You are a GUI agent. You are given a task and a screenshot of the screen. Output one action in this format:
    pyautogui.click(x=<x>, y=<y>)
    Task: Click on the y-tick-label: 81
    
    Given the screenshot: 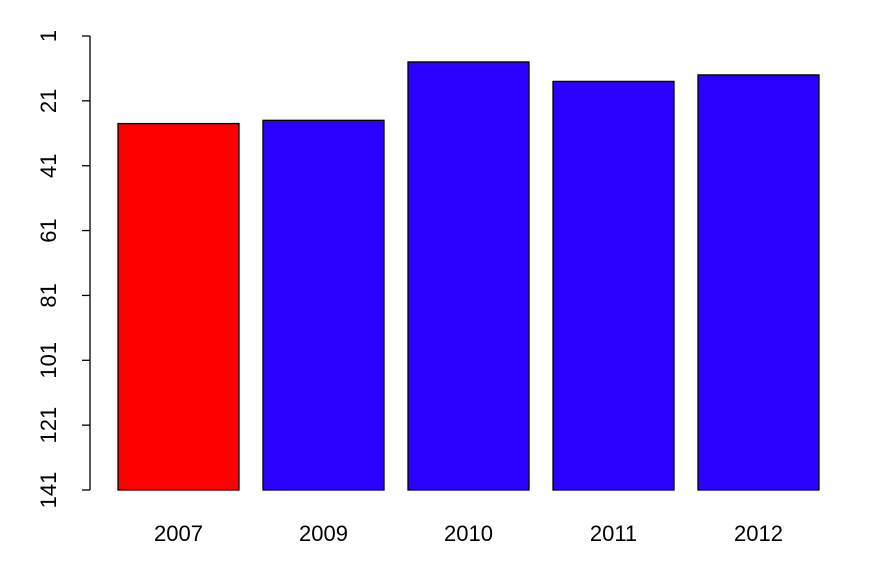 What is the action you would take?
    pyautogui.click(x=48, y=295)
    